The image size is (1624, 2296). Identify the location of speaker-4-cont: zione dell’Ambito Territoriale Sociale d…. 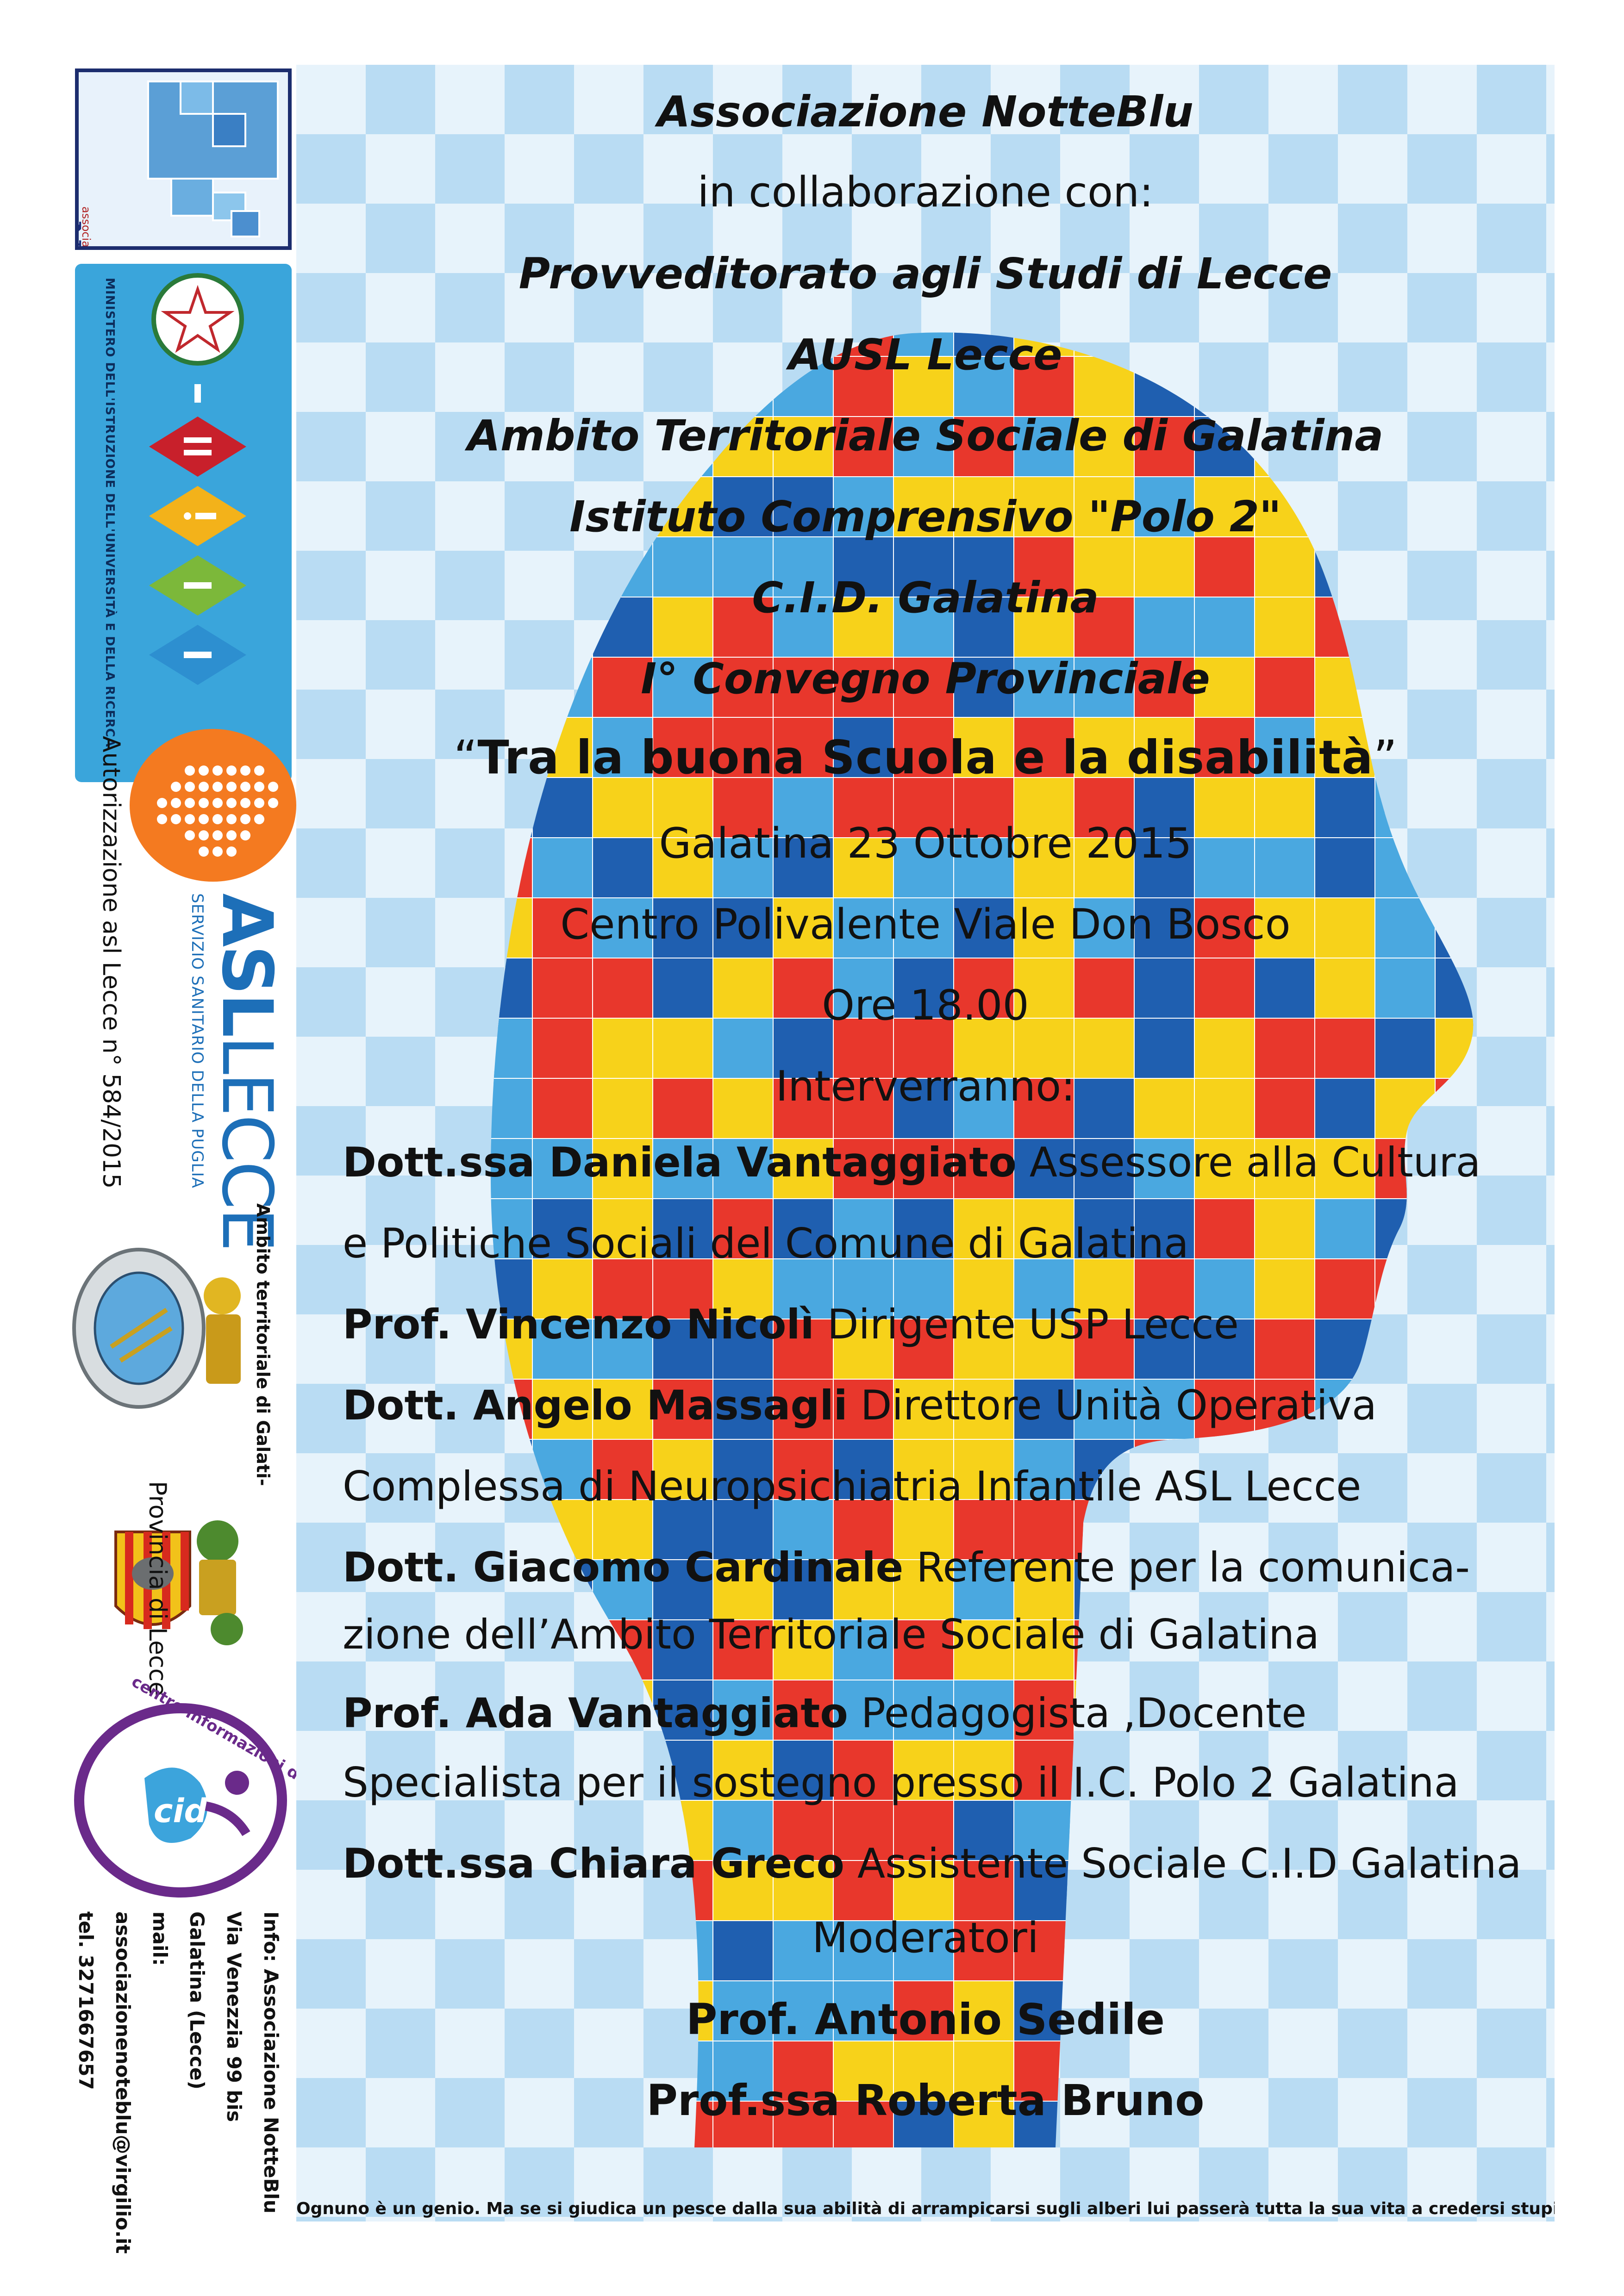
(831, 1634).